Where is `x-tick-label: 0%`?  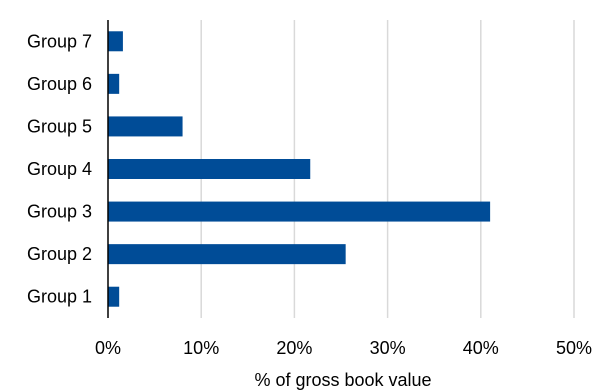
x-tick-label: 0% is located at coordinates (108, 348).